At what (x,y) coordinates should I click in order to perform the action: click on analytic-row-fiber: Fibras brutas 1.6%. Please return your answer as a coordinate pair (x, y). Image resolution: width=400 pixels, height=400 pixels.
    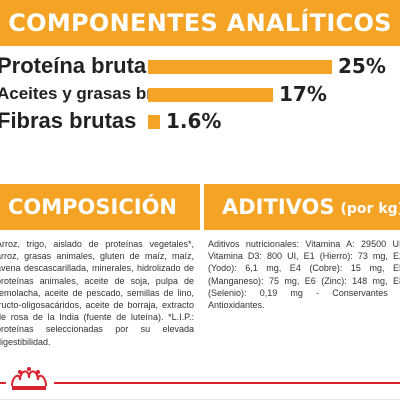
    Looking at the image, I should click on (200, 121).